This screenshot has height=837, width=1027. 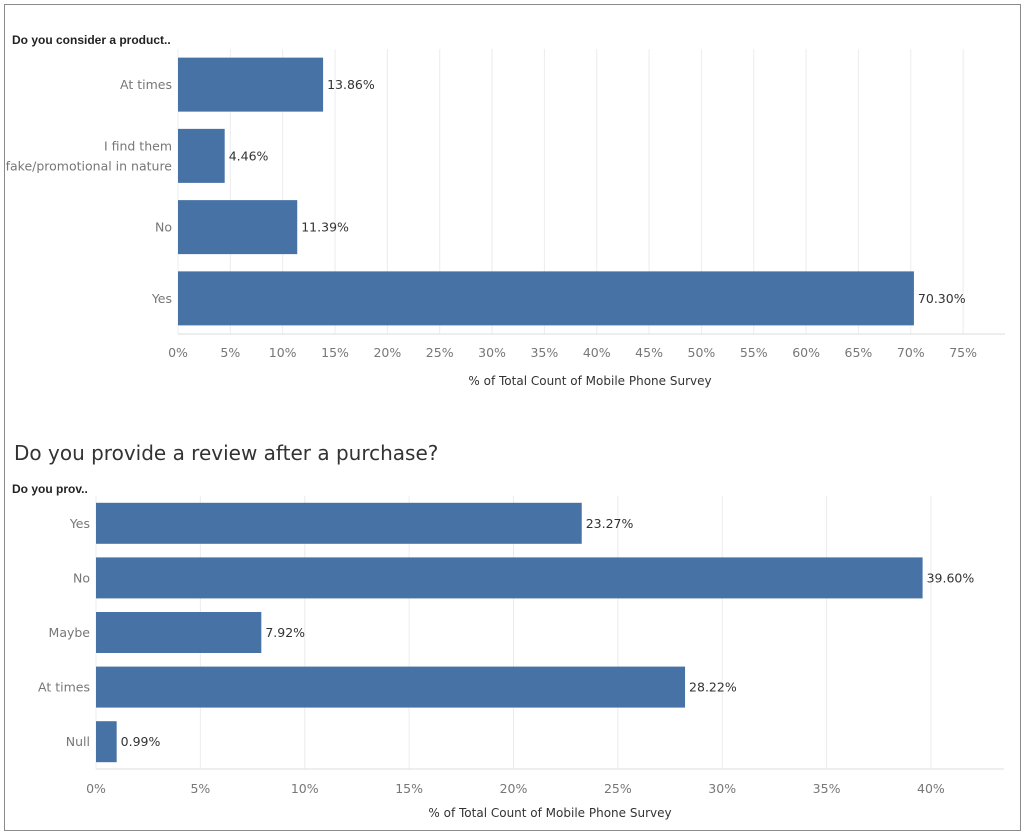 What do you see at coordinates (89, 165) in the screenshot?
I see `chart1-category-label-1-1: fake/promotional in nature` at bounding box center [89, 165].